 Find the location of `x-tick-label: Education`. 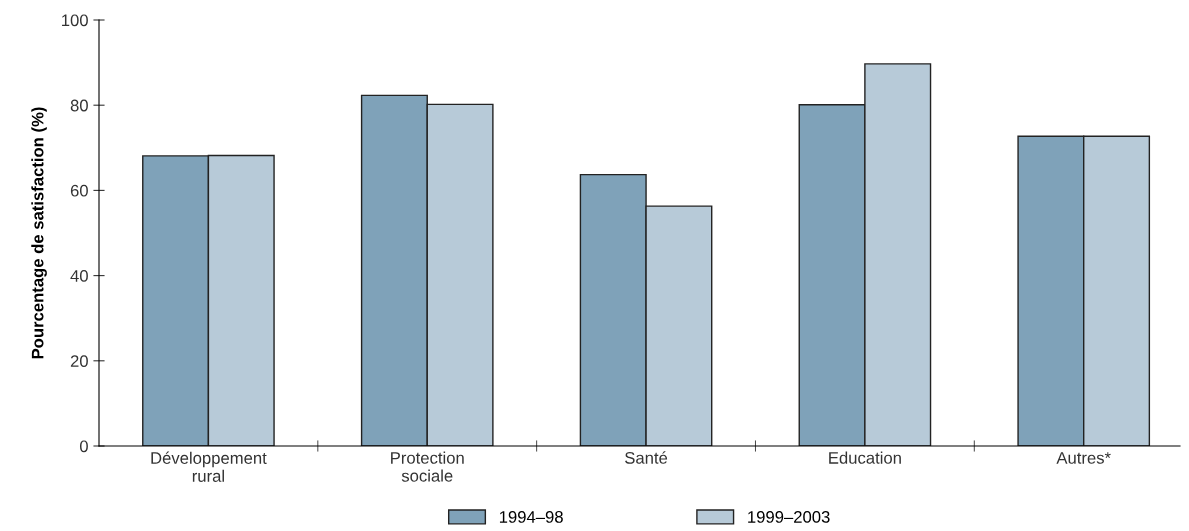

x-tick-label: Education is located at coordinates (865, 457).